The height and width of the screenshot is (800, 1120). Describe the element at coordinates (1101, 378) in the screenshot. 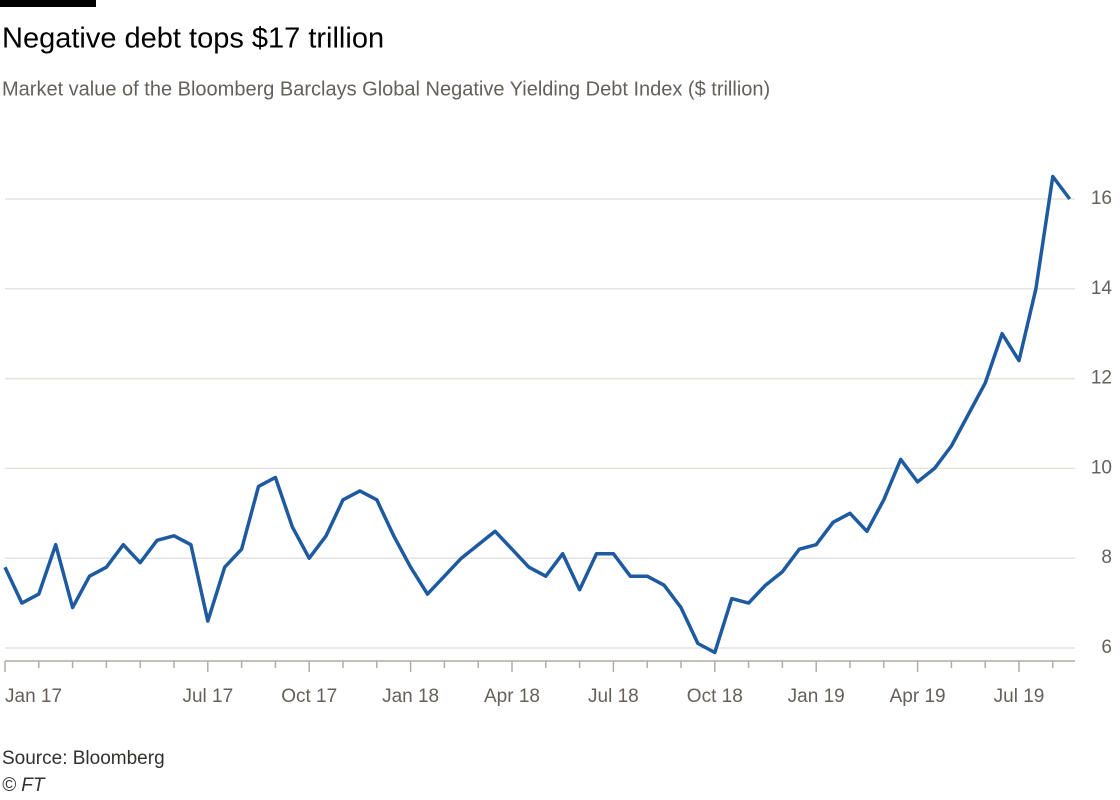

I see `y-tick-label: 12` at that location.